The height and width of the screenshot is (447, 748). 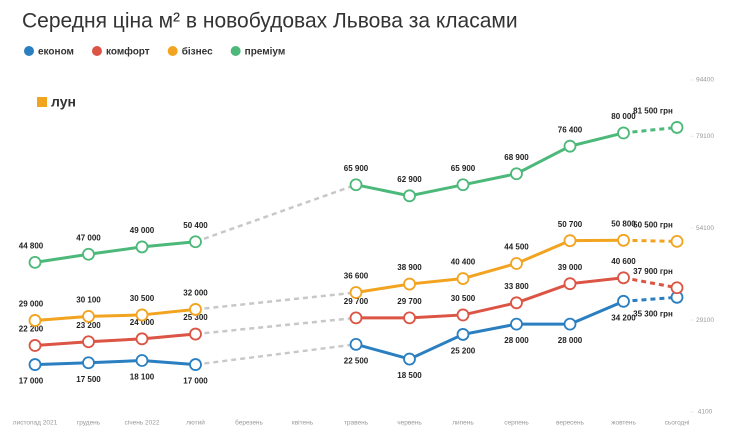 I want to click on data-label: 36 600, so click(x=356, y=276).